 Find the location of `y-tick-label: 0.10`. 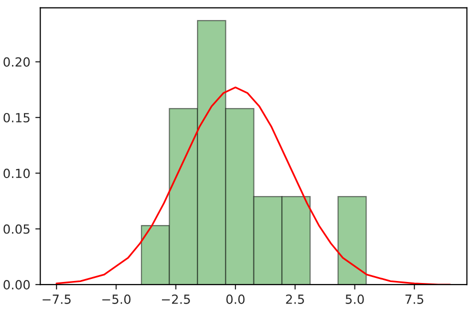

y-tick-label: 0.10 is located at coordinates (17, 173).